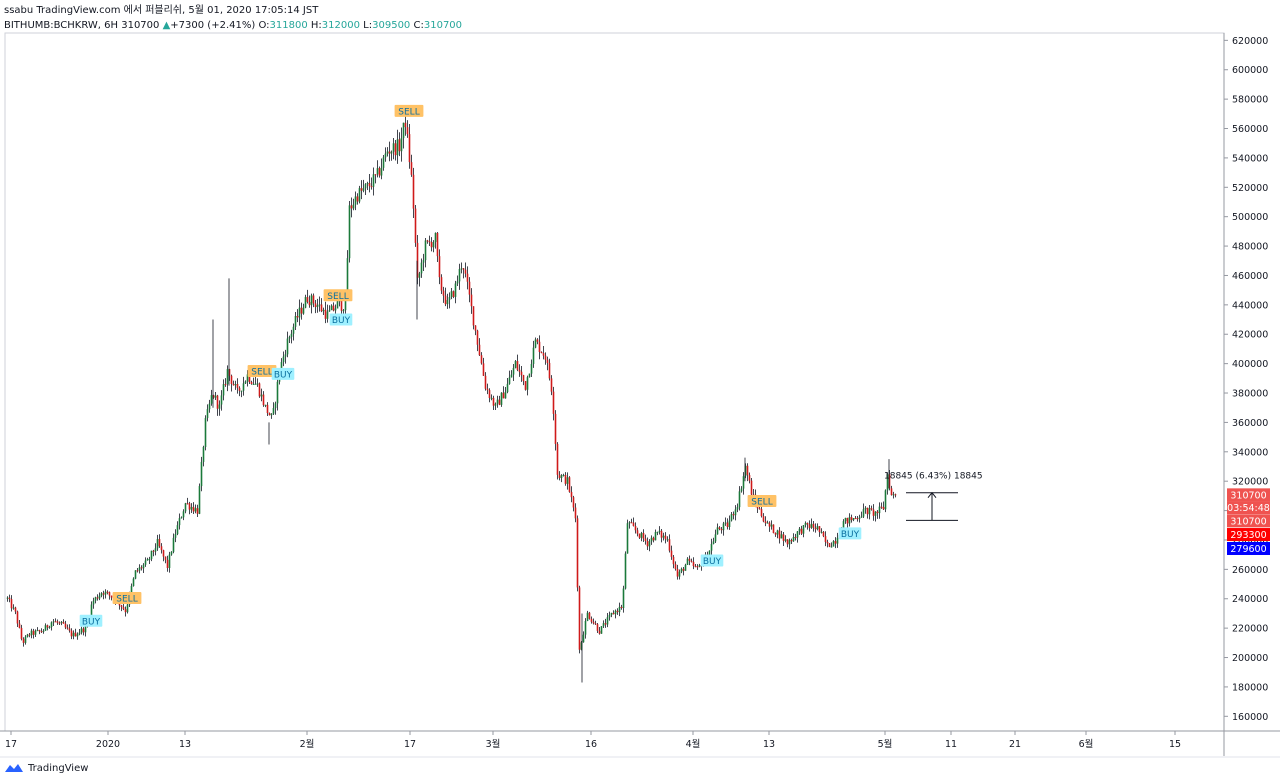 This screenshot has width=1280, height=783. Describe the element at coordinates (885, 744) in the screenshot. I see `x-tick-label: 5월` at that location.